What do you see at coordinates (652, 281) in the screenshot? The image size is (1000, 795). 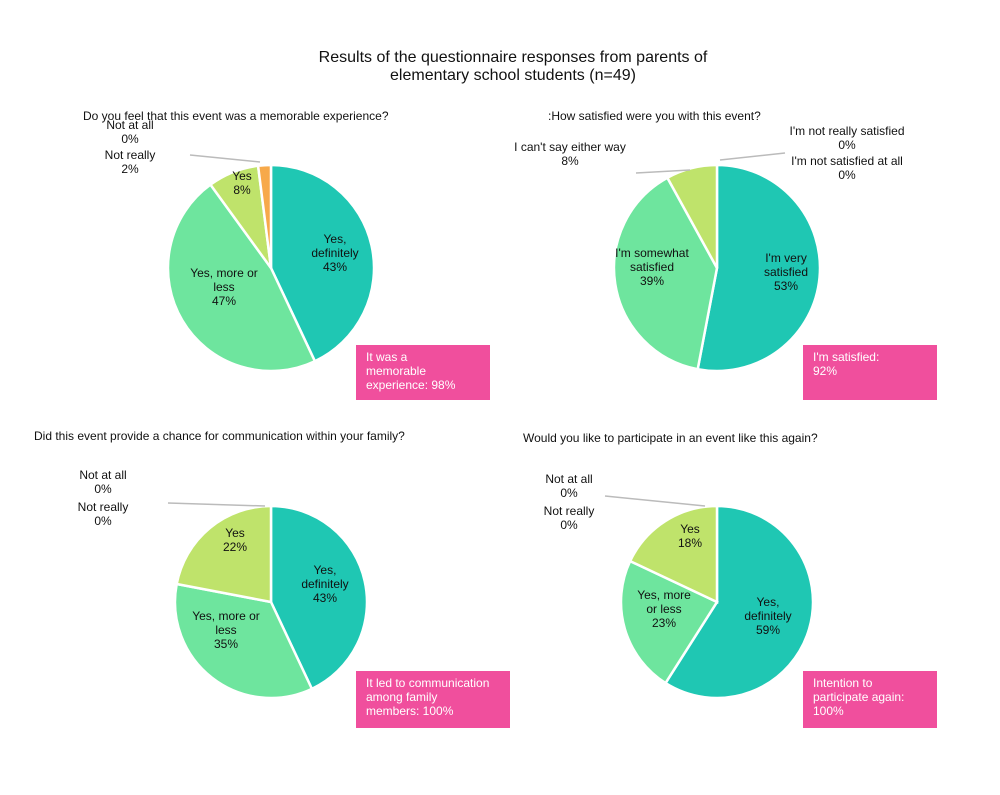 I see `slice-percent-label: 39%` at bounding box center [652, 281].